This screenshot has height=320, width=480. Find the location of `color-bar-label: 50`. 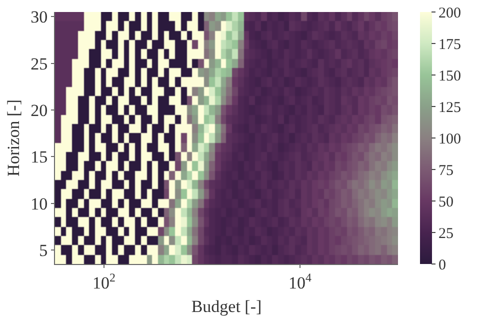

color-bar-label: 50 is located at coordinates (446, 202).